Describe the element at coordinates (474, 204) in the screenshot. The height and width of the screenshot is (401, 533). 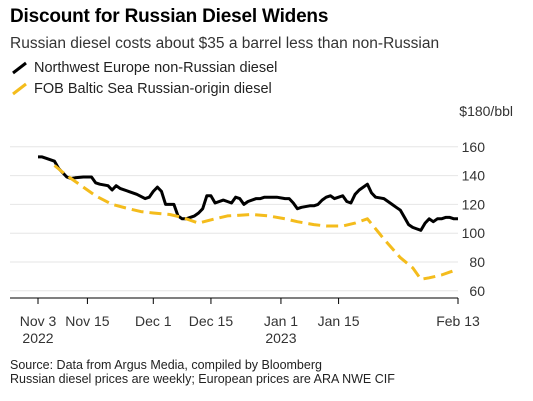
I see `y-tick-label: 120` at that location.